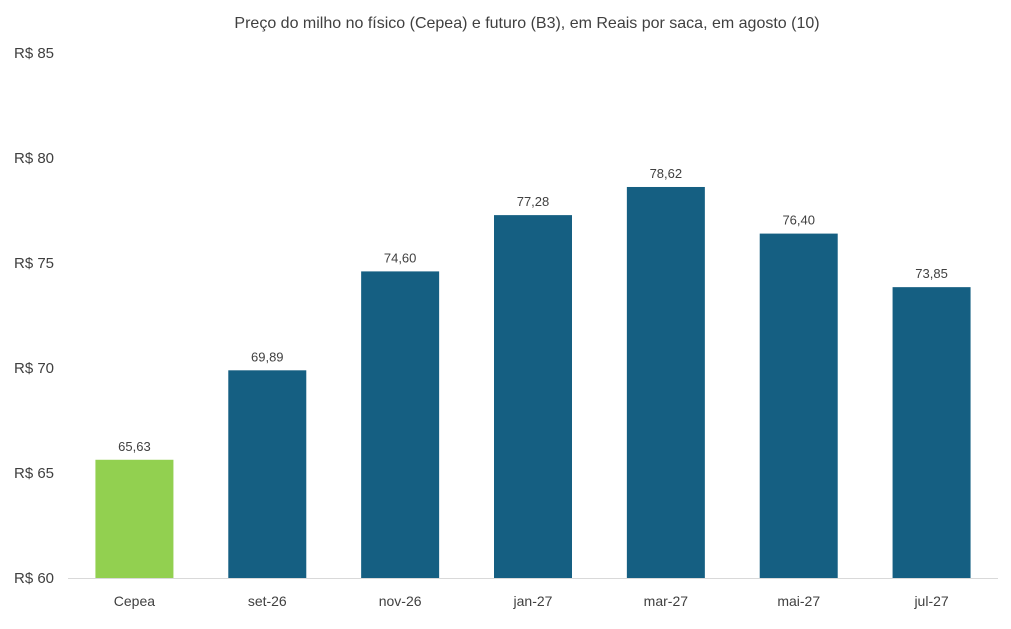 Image resolution: width=1011 pixels, height=629 pixels. What do you see at coordinates (400, 601) in the screenshot?
I see `x-tick-label: nov-26` at bounding box center [400, 601].